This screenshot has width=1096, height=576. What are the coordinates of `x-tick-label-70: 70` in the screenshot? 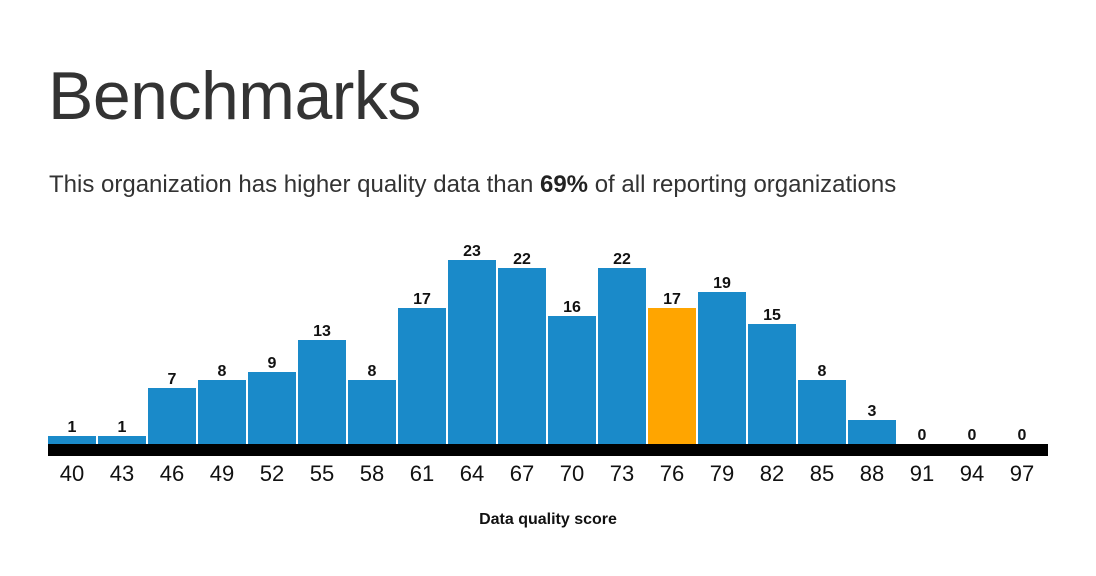 It's located at (572, 473).